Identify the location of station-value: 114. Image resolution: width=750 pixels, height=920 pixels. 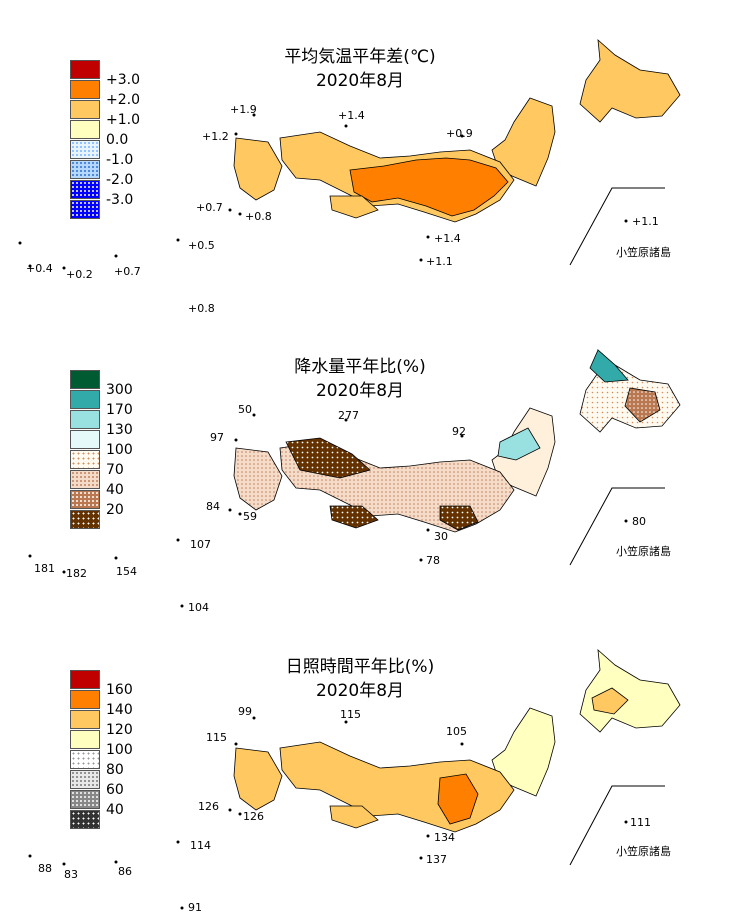
(200, 845).